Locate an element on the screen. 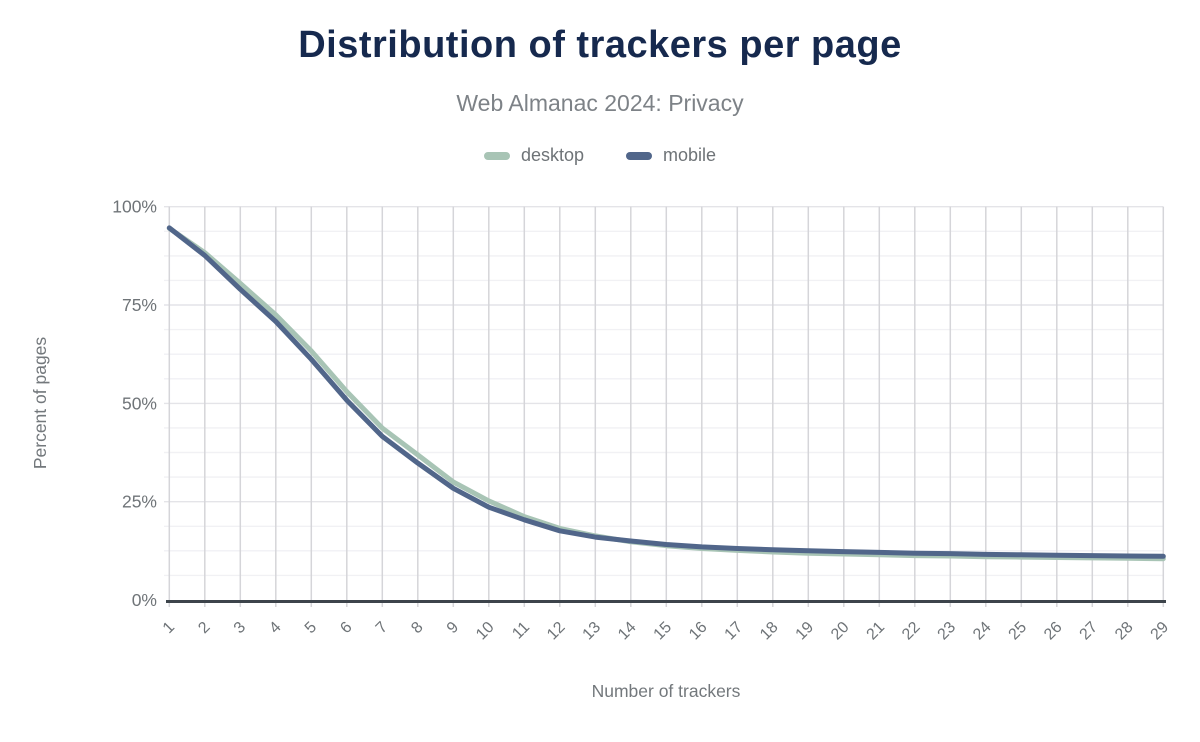 Image resolution: width=1200 pixels, height=742 pixels. x-tick-label: 13 is located at coordinates (592, 631).